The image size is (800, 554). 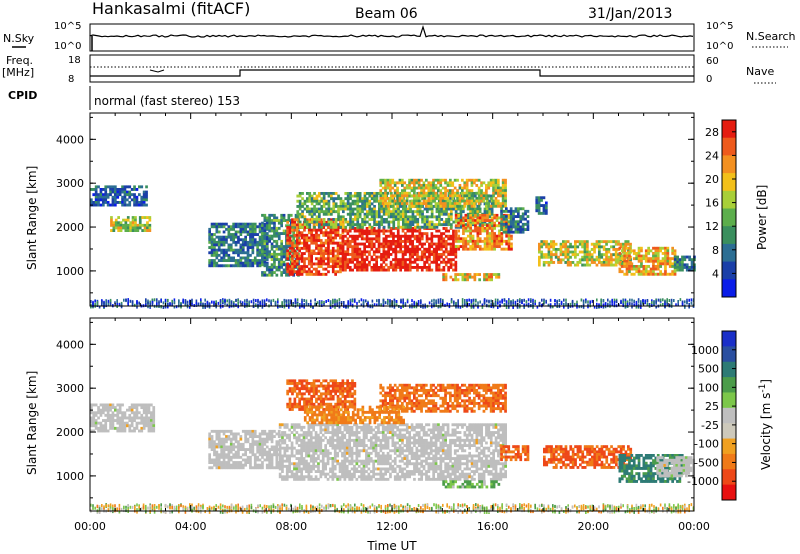 I want to click on freq-bot-tick: 8, so click(x=71, y=79).